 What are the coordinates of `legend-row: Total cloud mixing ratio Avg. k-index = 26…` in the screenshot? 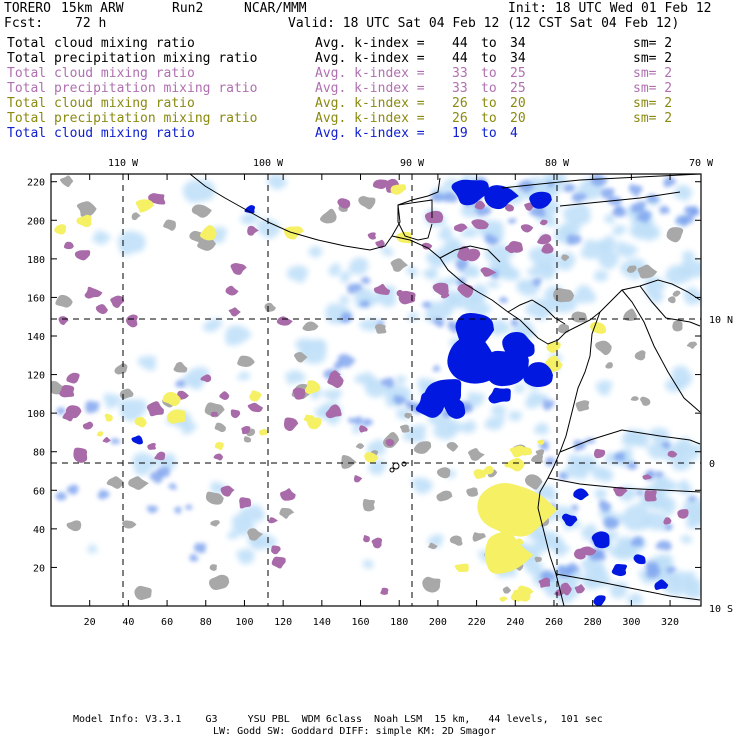 It's located at (369, 103).